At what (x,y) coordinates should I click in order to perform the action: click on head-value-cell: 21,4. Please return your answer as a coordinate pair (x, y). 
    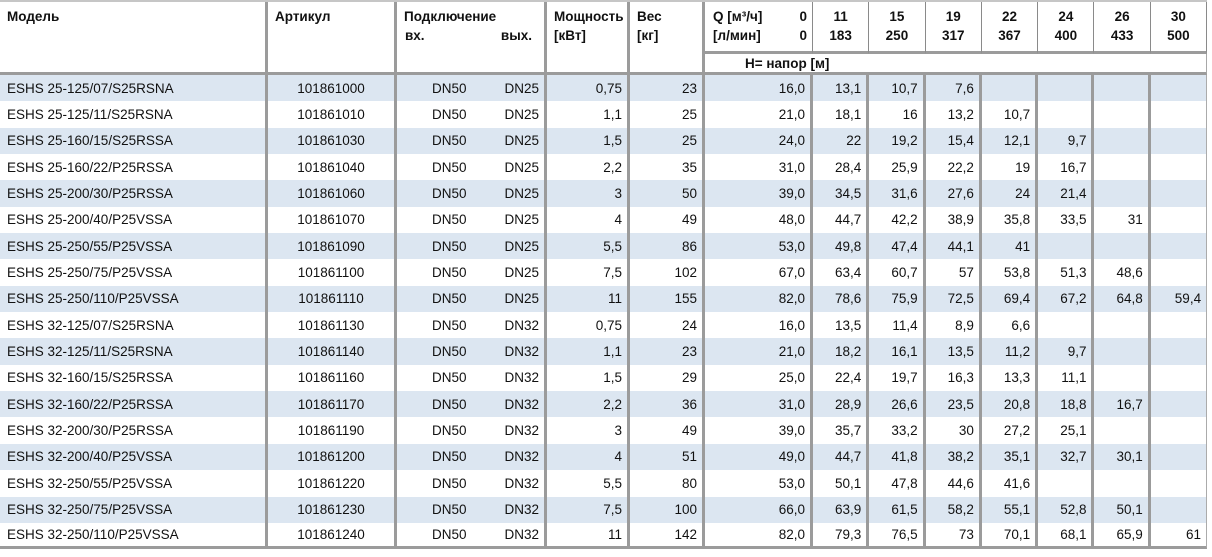
    Looking at the image, I should click on (1066, 193).